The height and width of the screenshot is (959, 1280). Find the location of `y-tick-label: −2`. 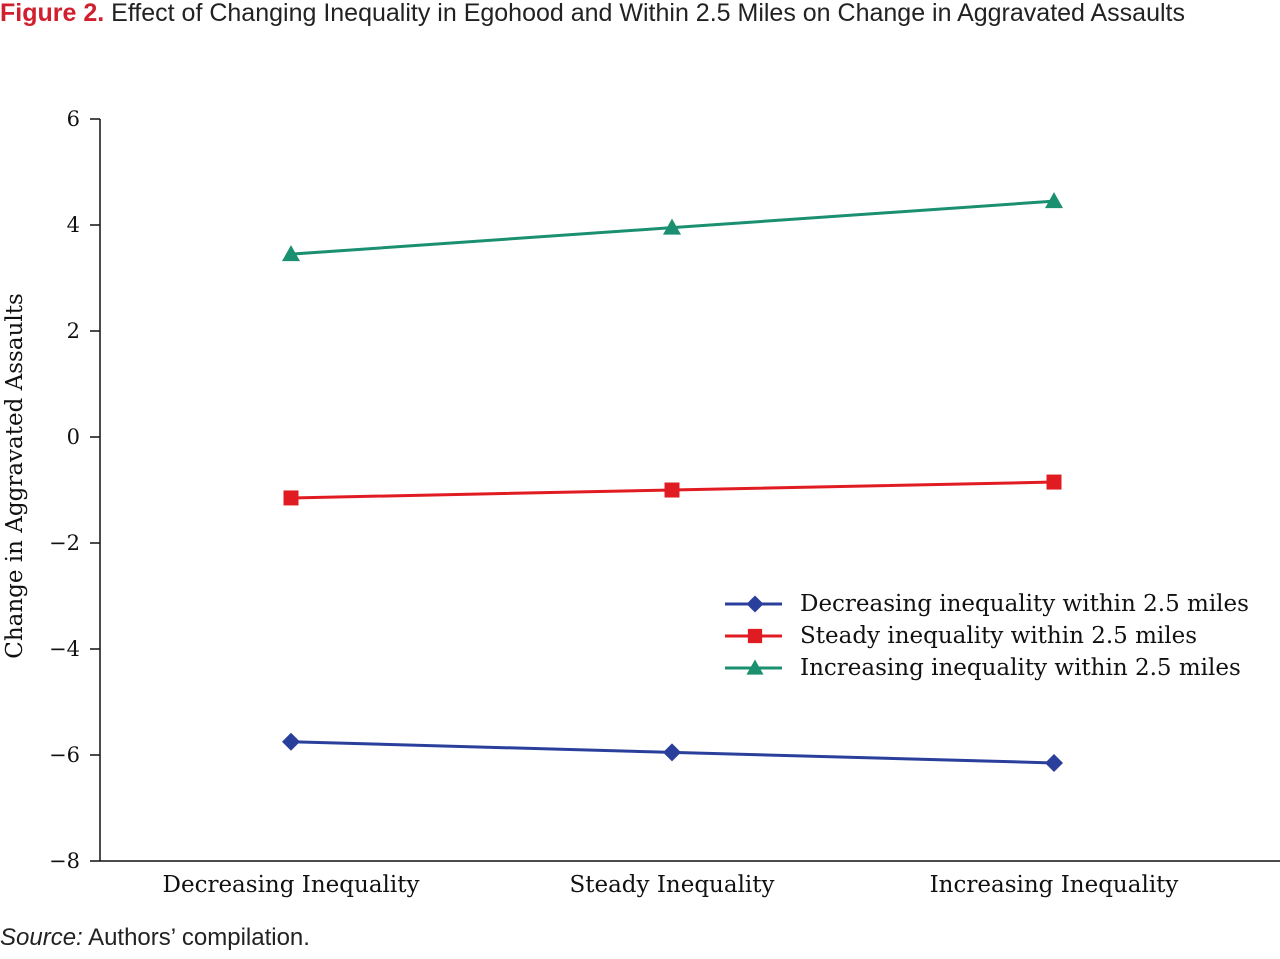

y-tick-label: −2 is located at coordinates (64, 543).